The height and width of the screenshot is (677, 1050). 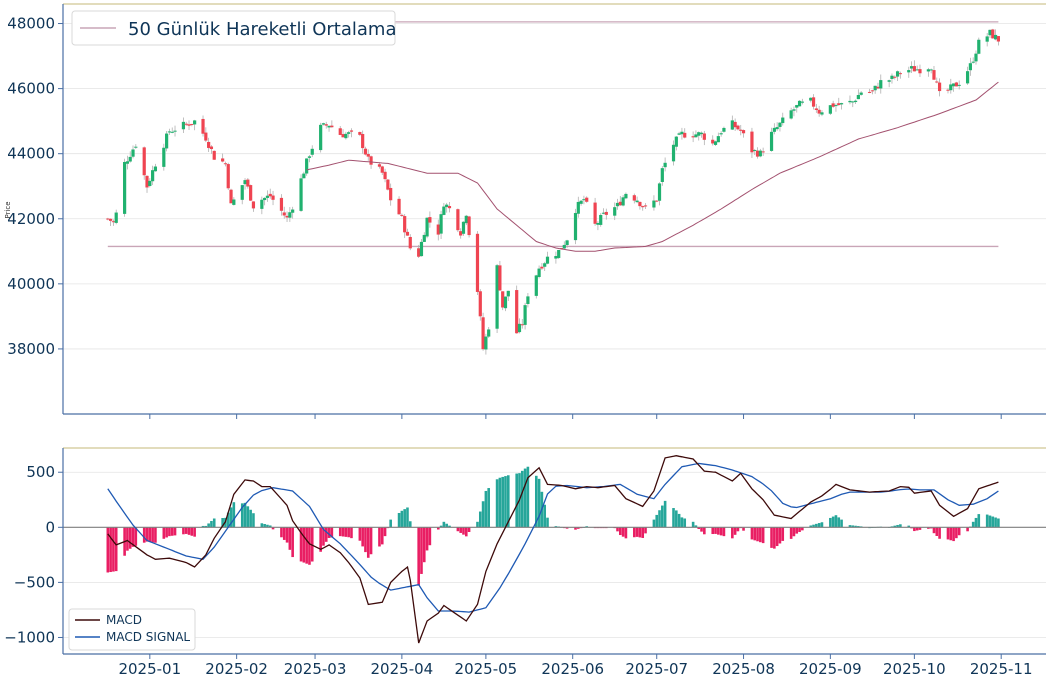 I want to click on macd-y-tick-label: −1000, so click(x=29, y=637).